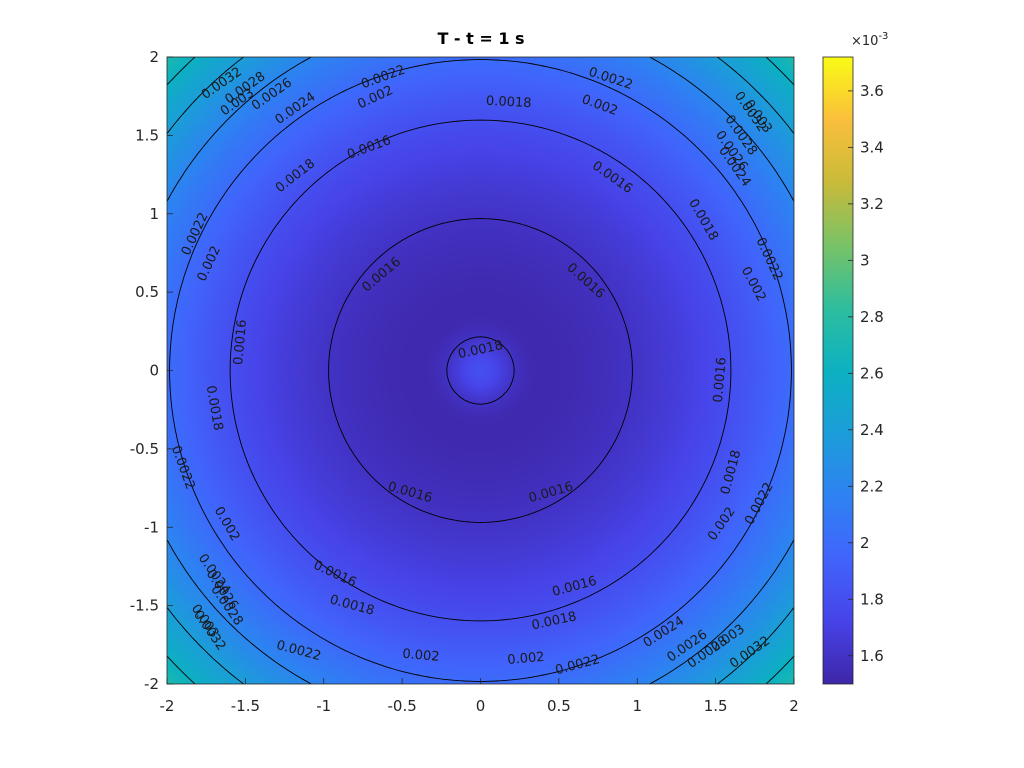 This screenshot has height=768, width=1024. What do you see at coordinates (794, 706) in the screenshot?
I see `x-tick-label: 2` at bounding box center [794, 706].